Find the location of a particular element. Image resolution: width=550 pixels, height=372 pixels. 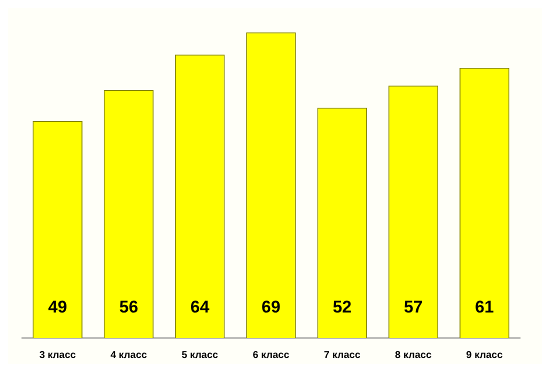

x-tick-label: 7 класс is located at coordinates (342, 355).